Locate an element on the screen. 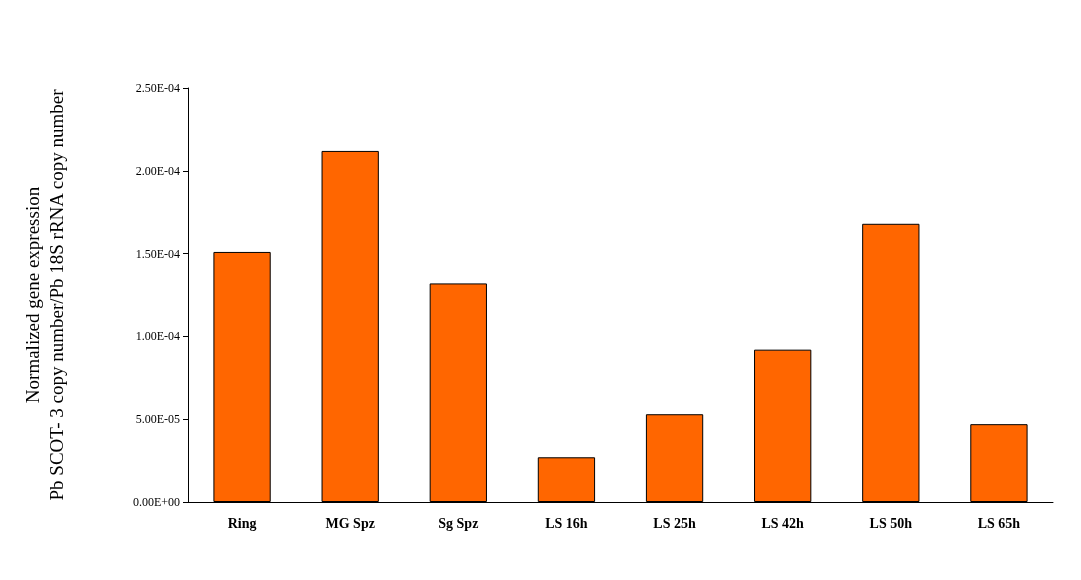 The image size is (1081, 580). y-axis-title: Normalized gene expression Pb SCOT- 3 copy number/Pb 18S rRNA copy number is located at coordinates (44, 294).